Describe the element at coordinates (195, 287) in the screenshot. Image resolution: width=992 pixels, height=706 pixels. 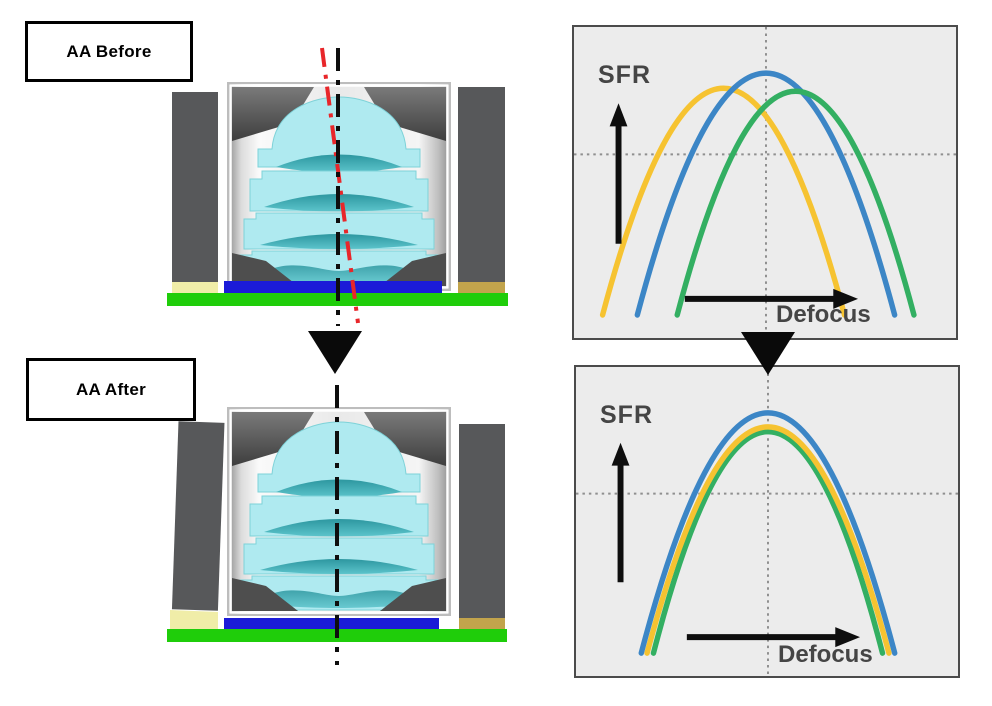
I see `adhesive-strip-left` at that location.